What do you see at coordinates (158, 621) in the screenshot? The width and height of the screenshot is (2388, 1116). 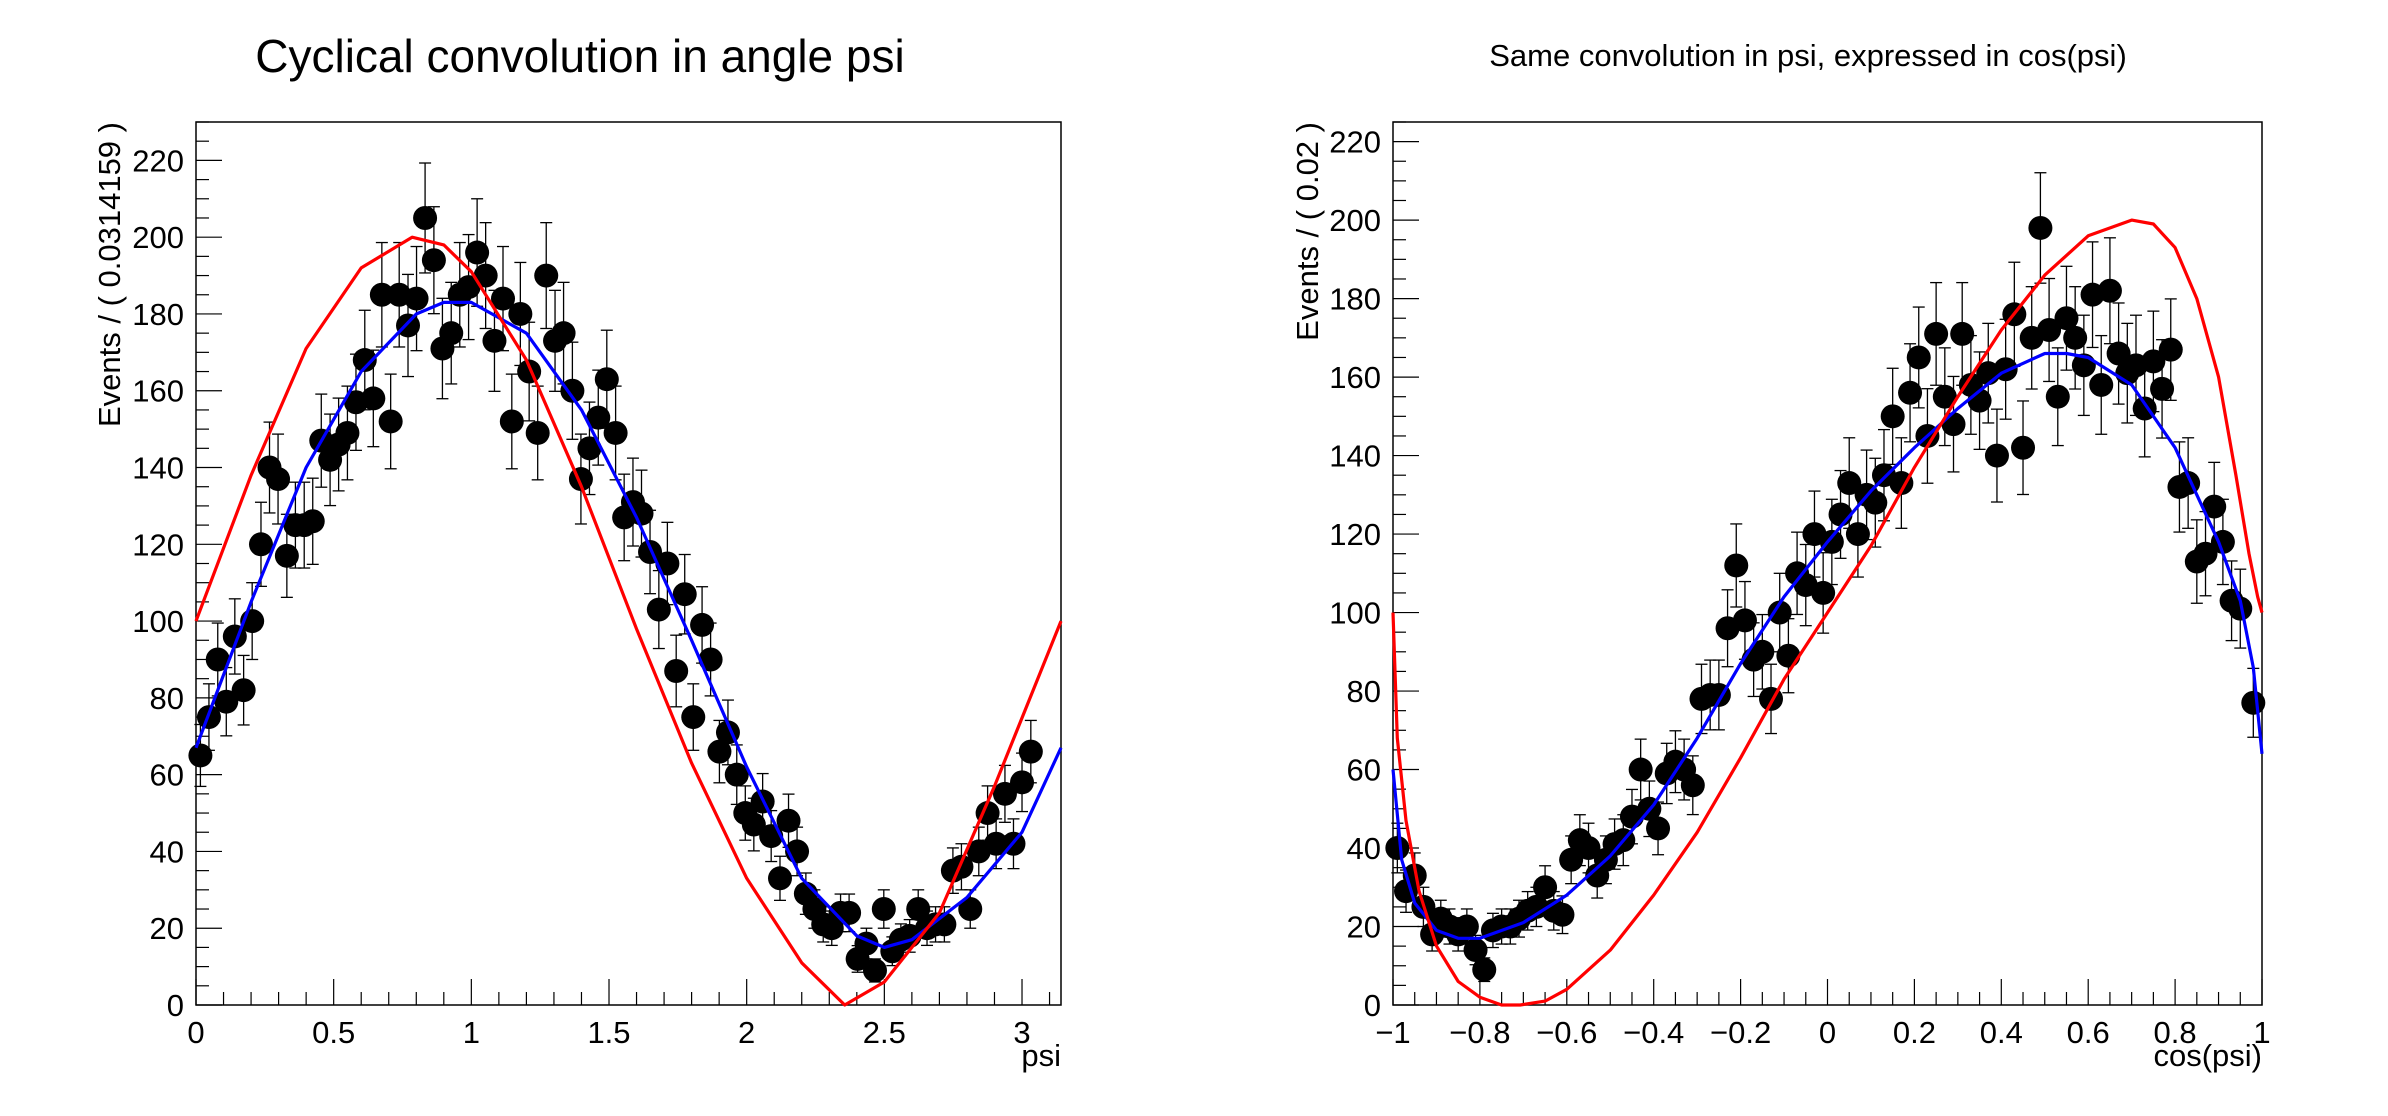 I see `left-y-tick-label: 100` at bounding box center [158, 621].